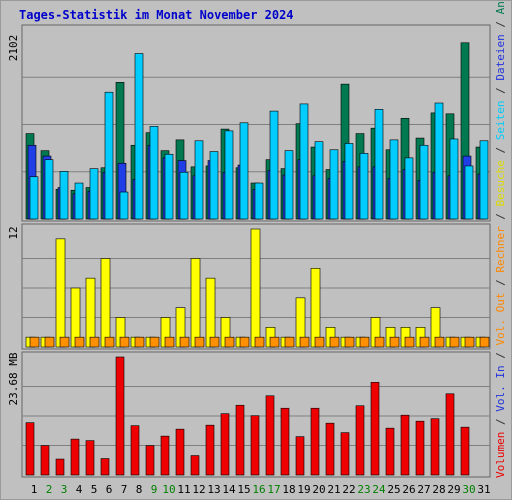 The height and width of the screenshot is (500, 512). Describe the element at coordinates (468, 489) in the screenshot. I see `x-tick-label: 30` at that location.